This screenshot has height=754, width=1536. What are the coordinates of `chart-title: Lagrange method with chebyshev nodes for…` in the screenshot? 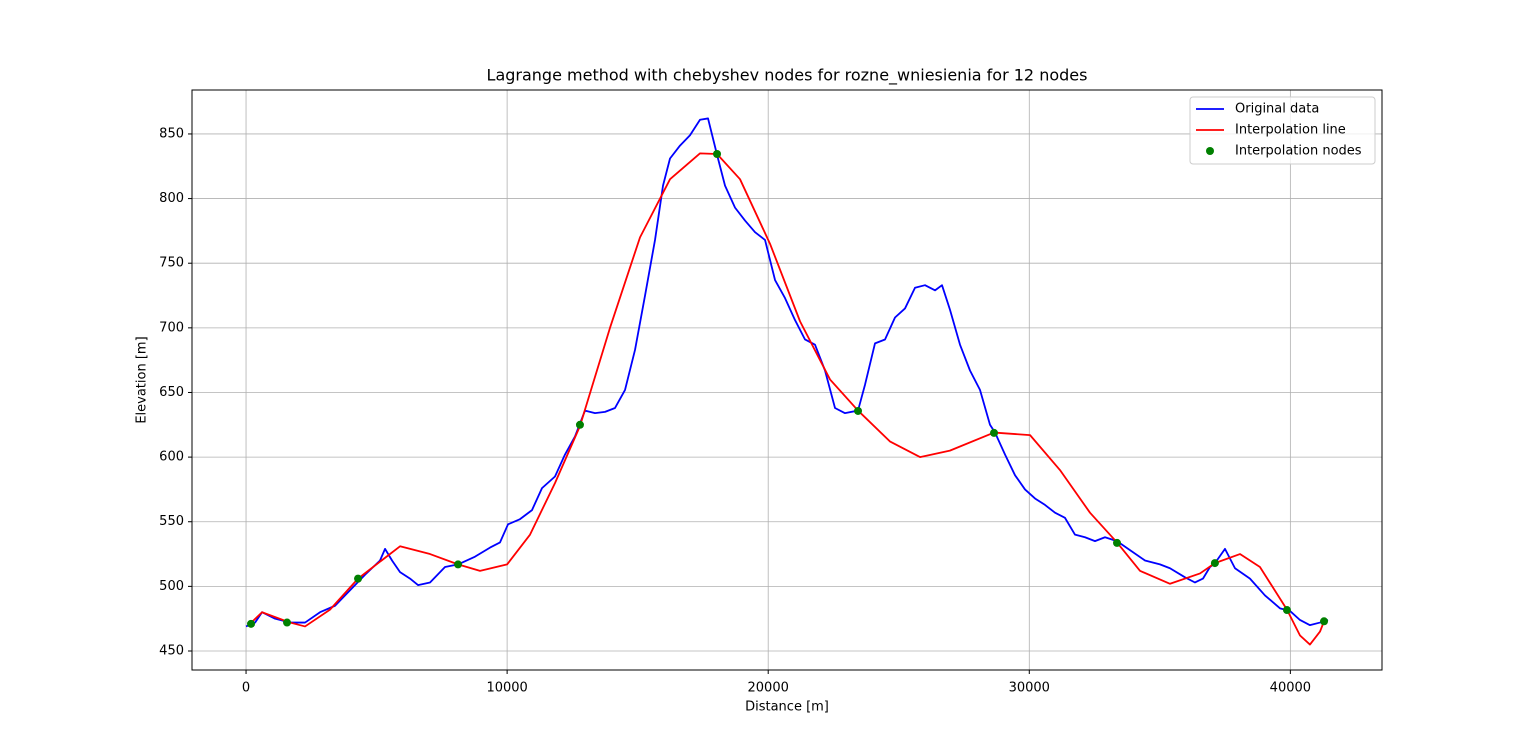 It's located at (787, 76).